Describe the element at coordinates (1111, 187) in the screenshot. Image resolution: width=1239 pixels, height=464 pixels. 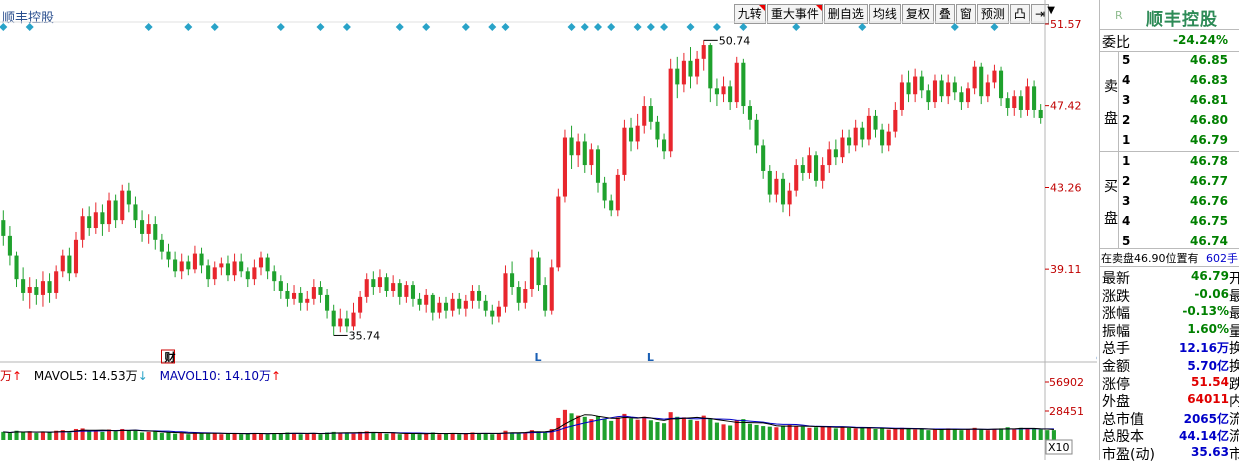
I see `bid-label-top: 买` at that location.